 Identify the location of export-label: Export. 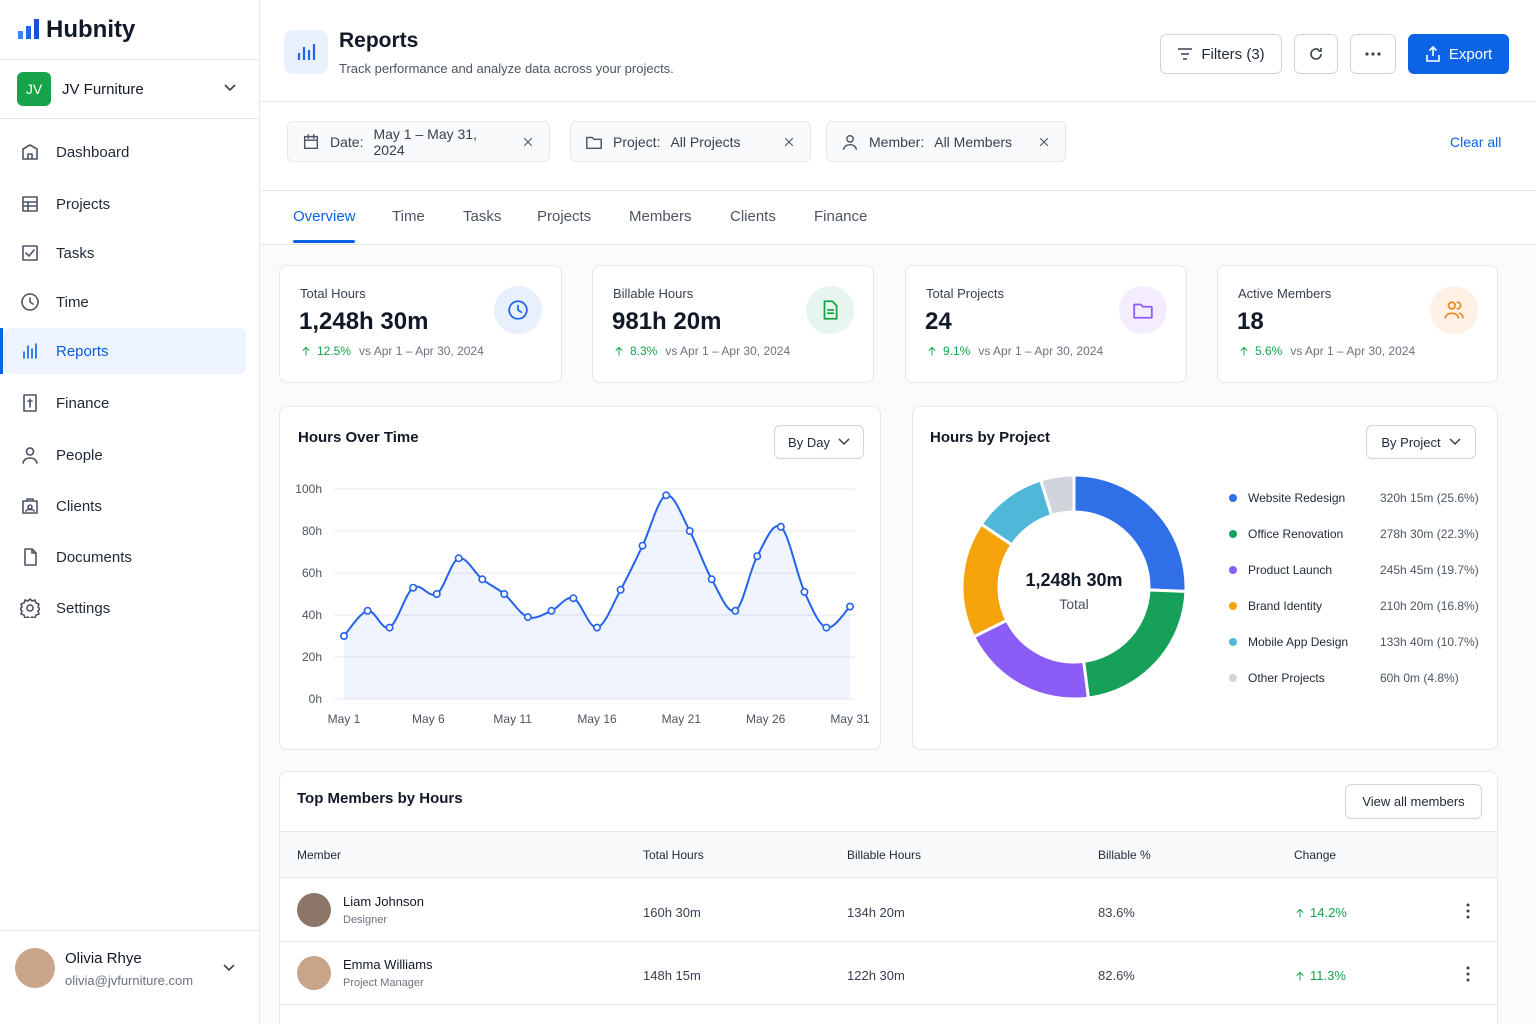
(1470, 54).